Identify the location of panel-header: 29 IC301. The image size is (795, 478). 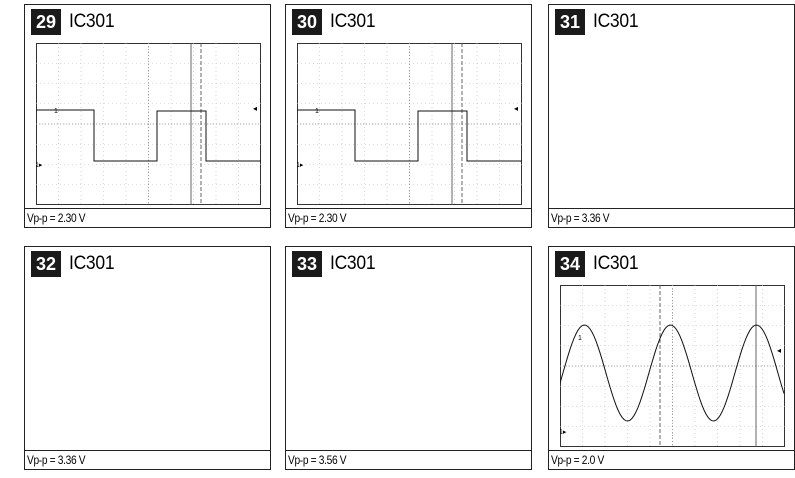
(74, 22).